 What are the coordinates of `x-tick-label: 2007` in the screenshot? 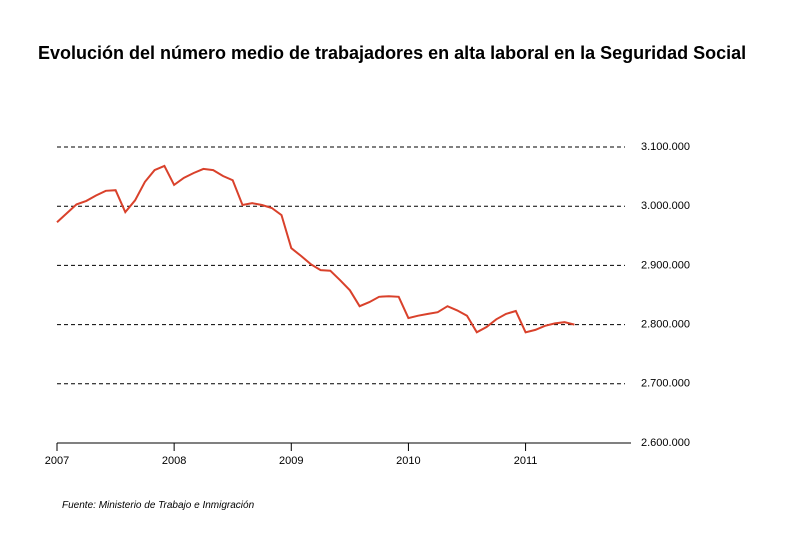 It's located at (57, 461).